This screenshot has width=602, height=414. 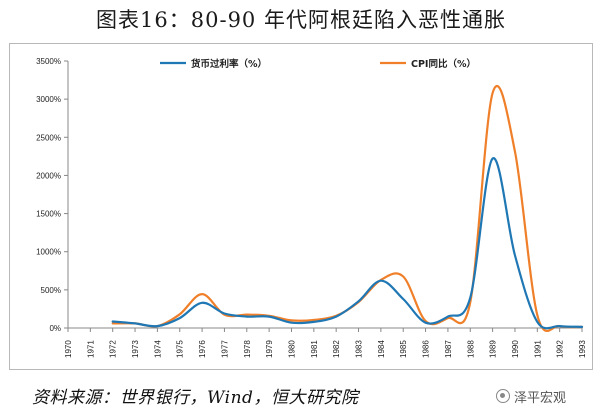 What do you see at coordinates (228, 64) in the screenshot?
I see `legend-label: 货币过利率（%）` at bounding box center [228, 64].